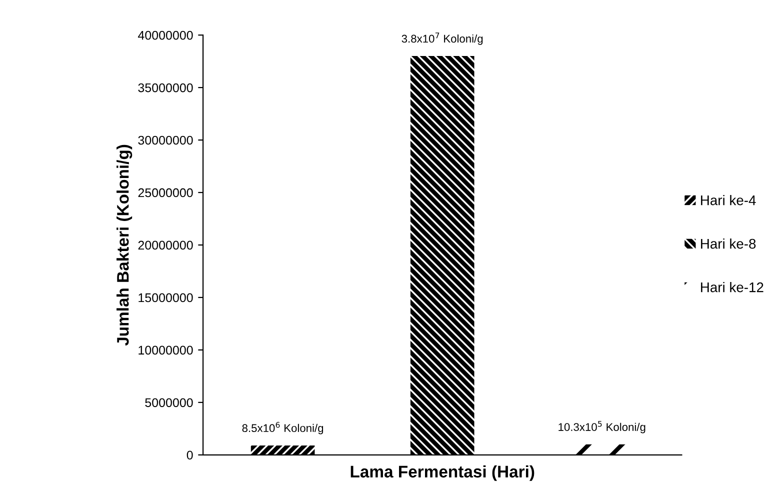 The height and width of the screenshot is (501, 772). I want to click on legend-label: Hari ke-4, so click(728, 200).